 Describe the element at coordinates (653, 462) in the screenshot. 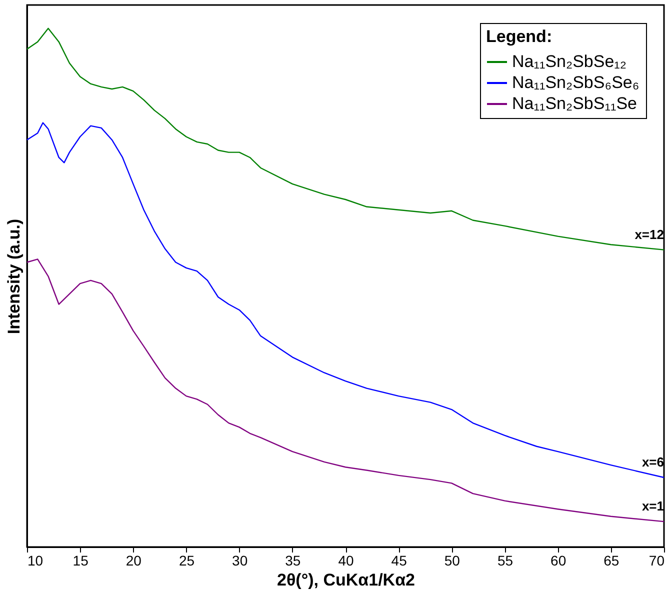

I see `annotation: x=6` at that location.